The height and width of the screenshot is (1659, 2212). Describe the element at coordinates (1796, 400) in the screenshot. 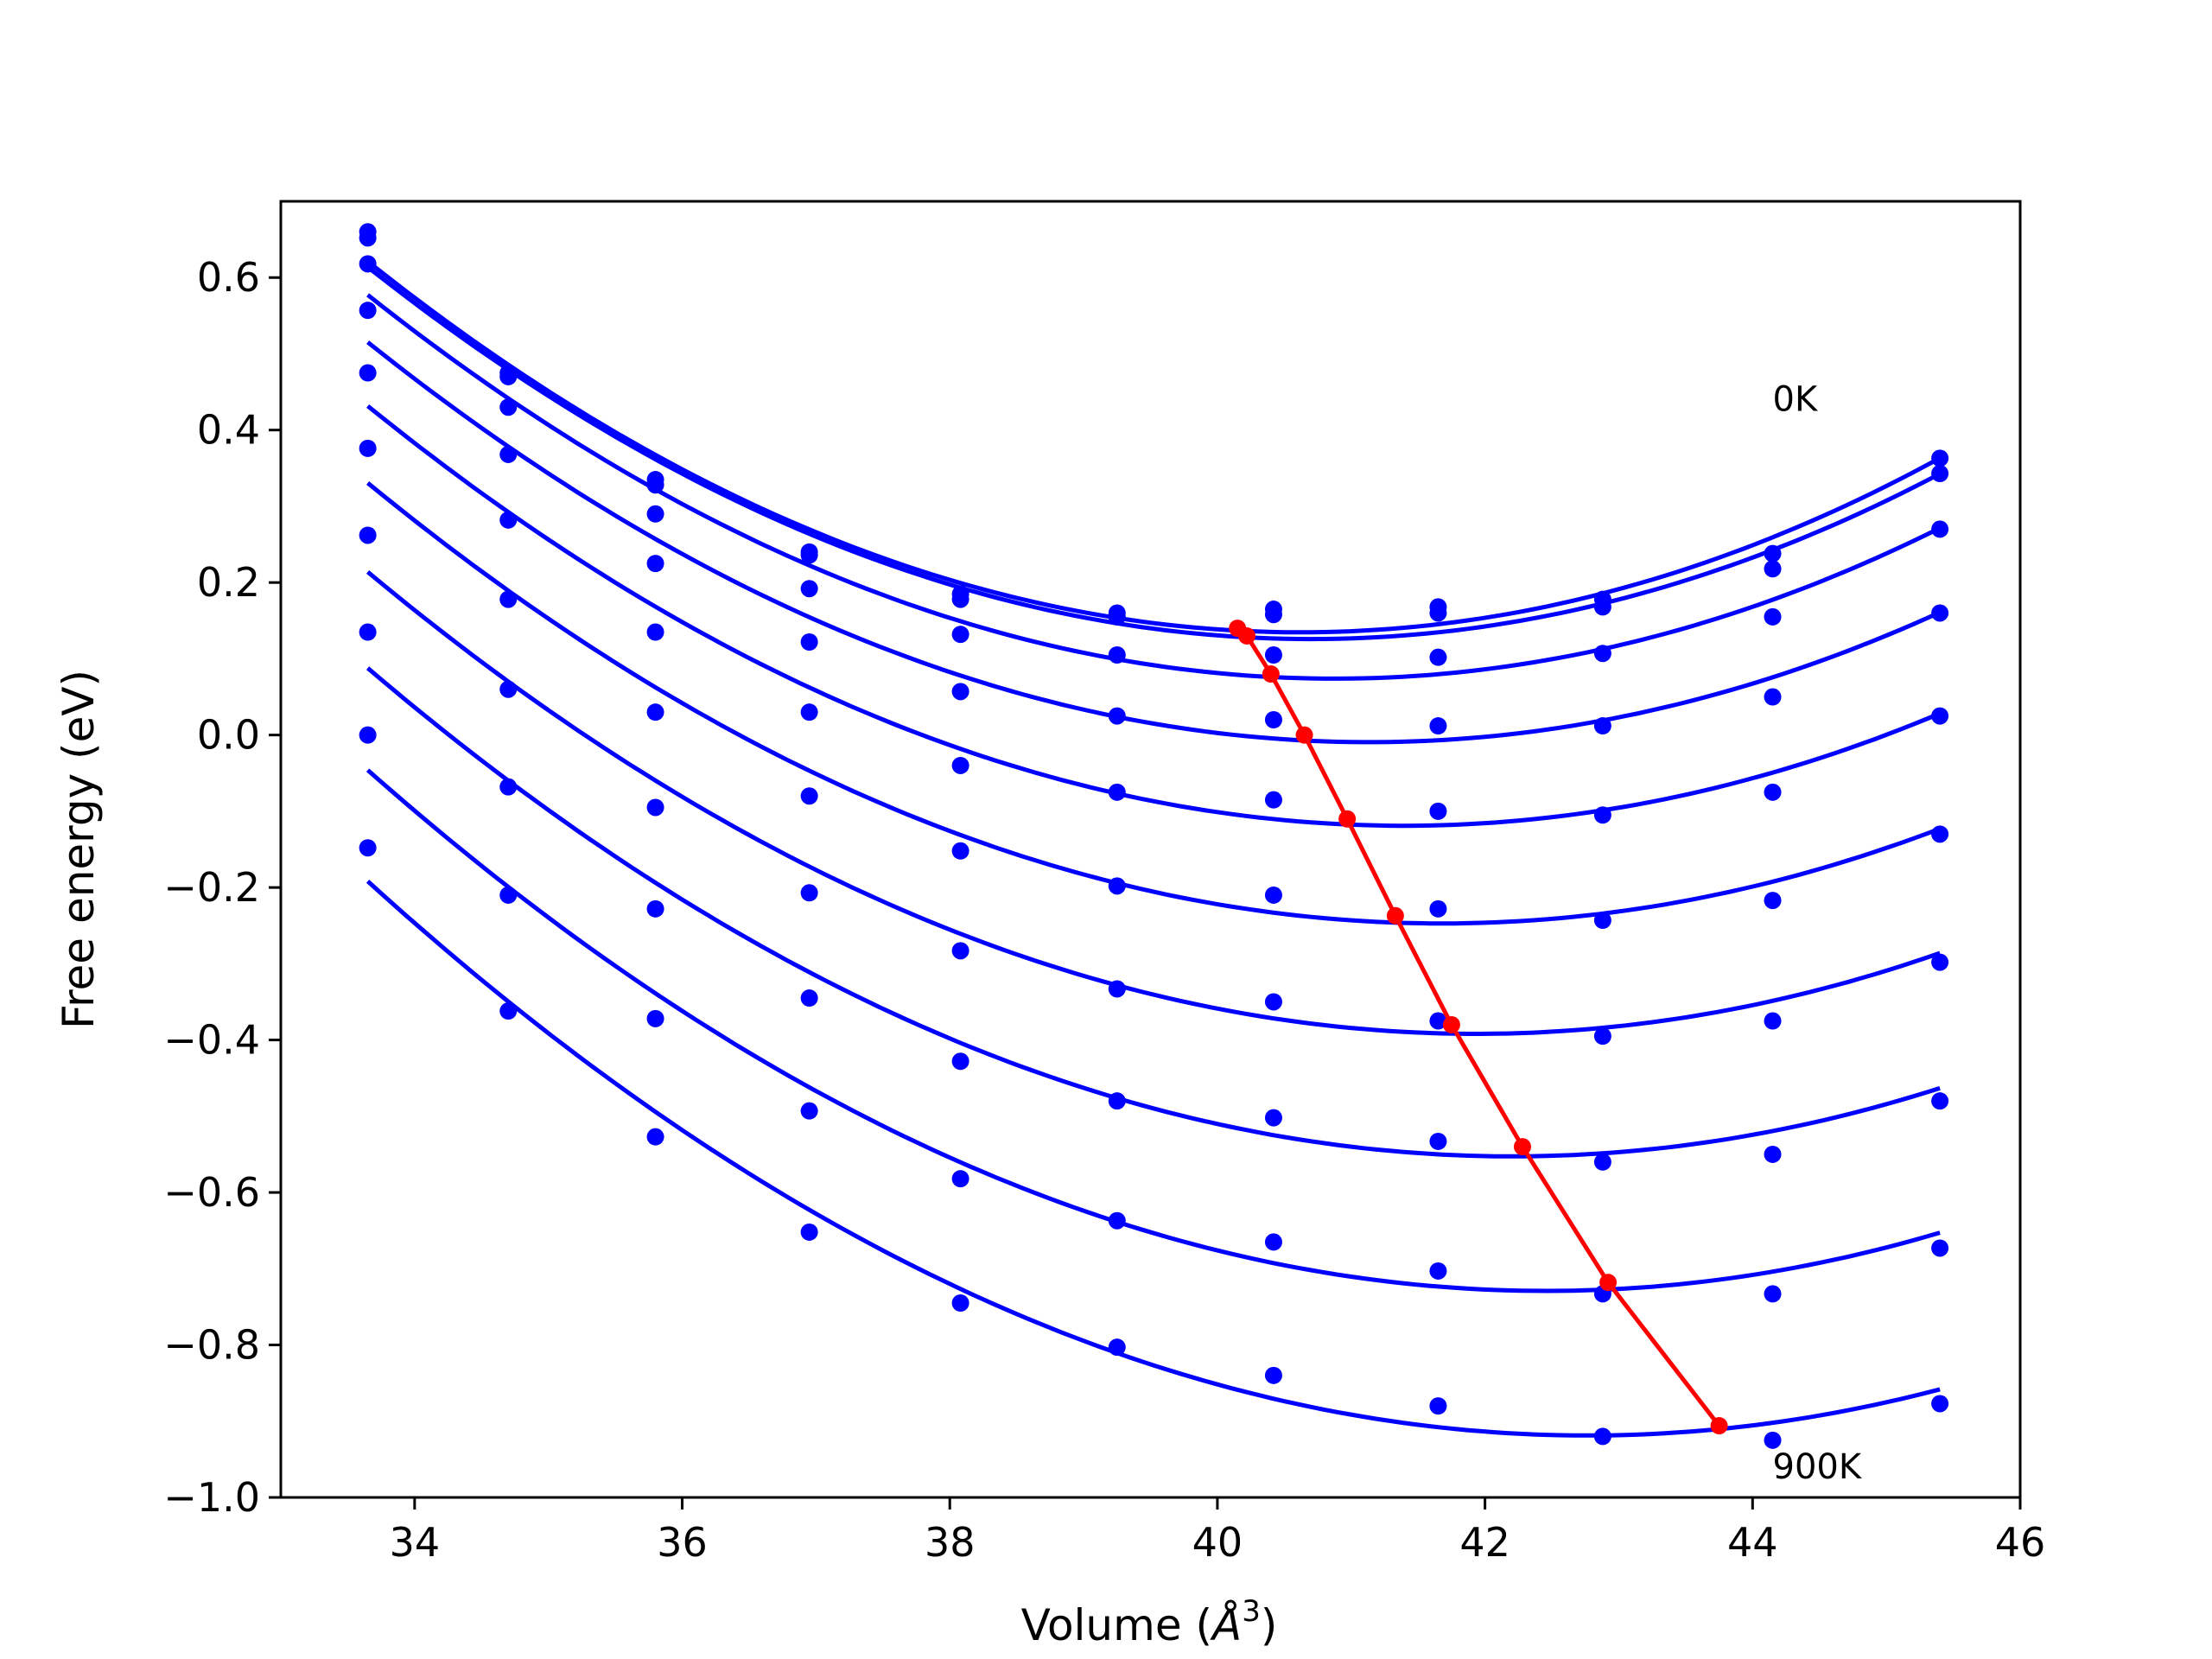

I see `temperature-annotation: 0K` at that location.